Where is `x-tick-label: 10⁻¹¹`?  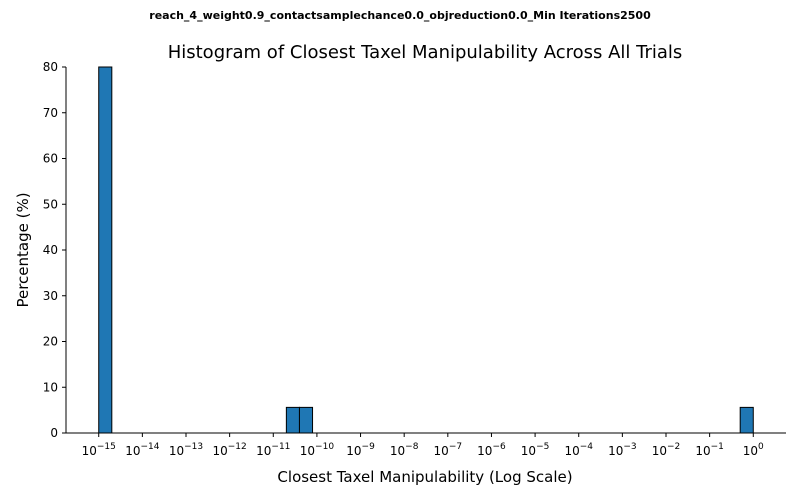 x-tick-label: 10⁻¹¹ is located at coordinates (273, 450).